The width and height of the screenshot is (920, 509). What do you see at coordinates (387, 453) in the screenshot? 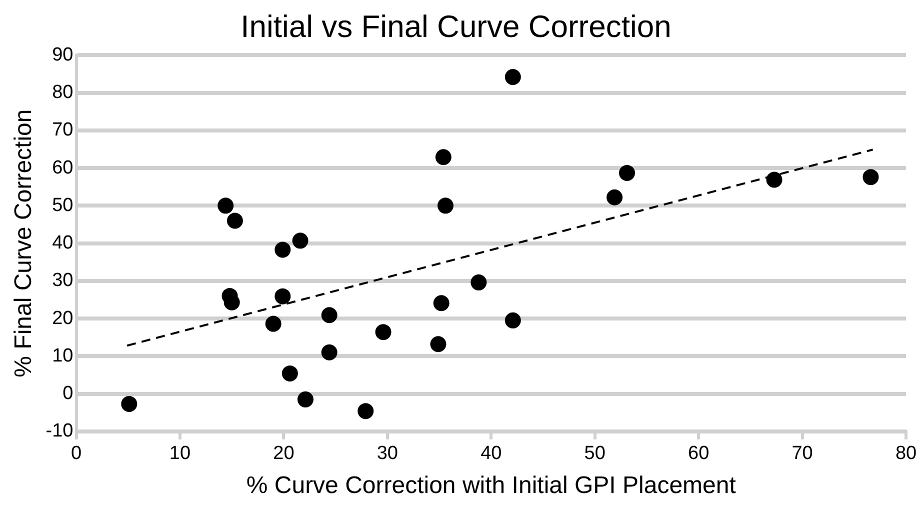
I see `x-tick-label: 30` at bounding box center [387, 453].